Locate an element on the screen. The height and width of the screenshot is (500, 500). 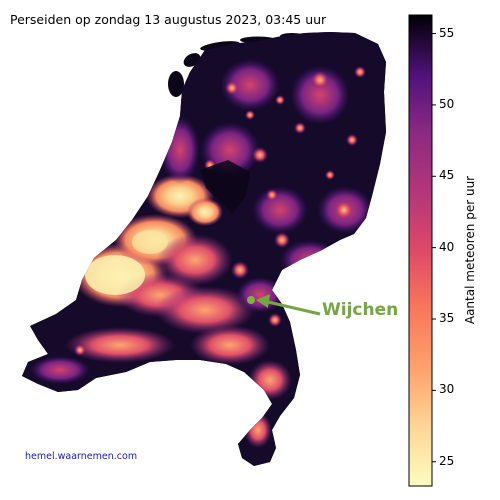
wijchen-arrow is located at coordinates (284, 305).